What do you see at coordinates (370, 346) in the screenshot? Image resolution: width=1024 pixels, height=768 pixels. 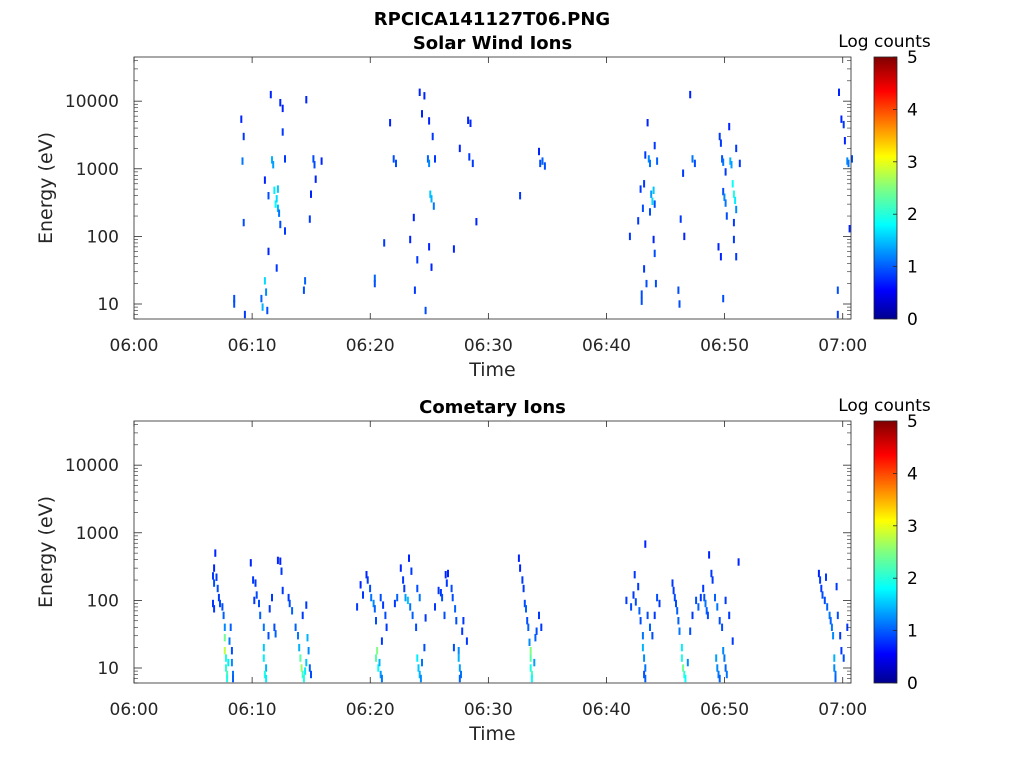 I see `x-tick-label: 06:20` at bounding box center [370, 346].